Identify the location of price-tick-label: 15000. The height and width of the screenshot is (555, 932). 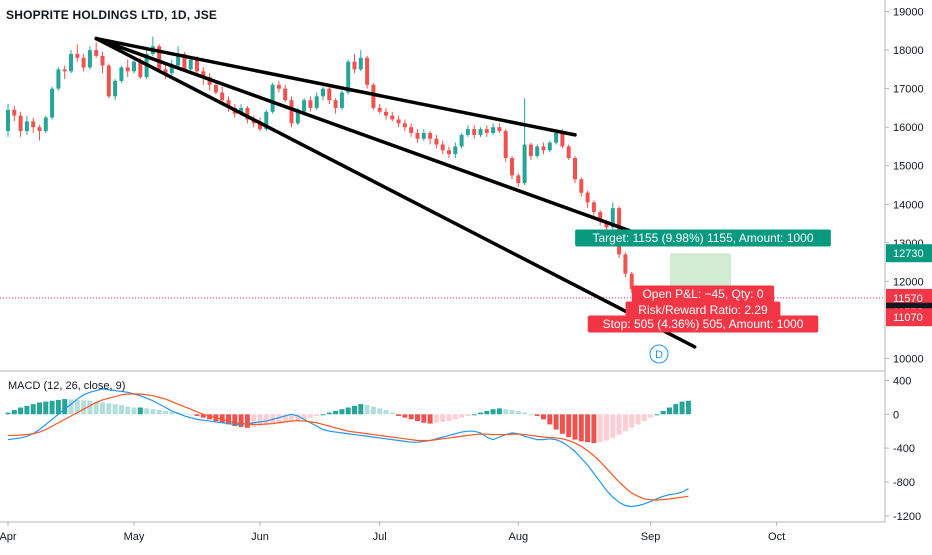
(908, 167).